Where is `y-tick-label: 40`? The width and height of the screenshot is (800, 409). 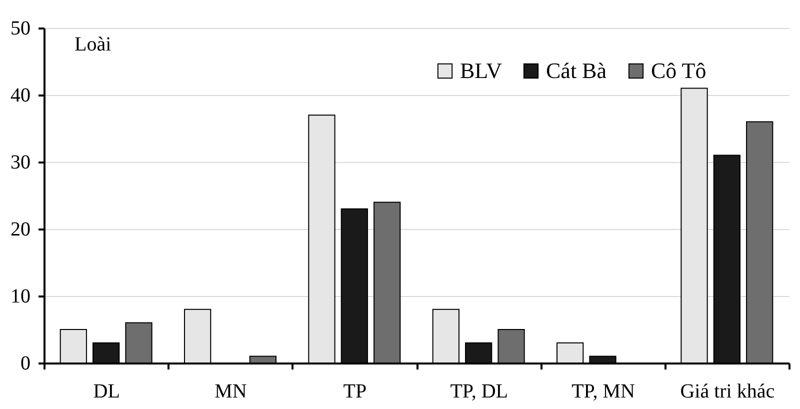 y-tick-label: 40 is located at coordinates (20, 95).